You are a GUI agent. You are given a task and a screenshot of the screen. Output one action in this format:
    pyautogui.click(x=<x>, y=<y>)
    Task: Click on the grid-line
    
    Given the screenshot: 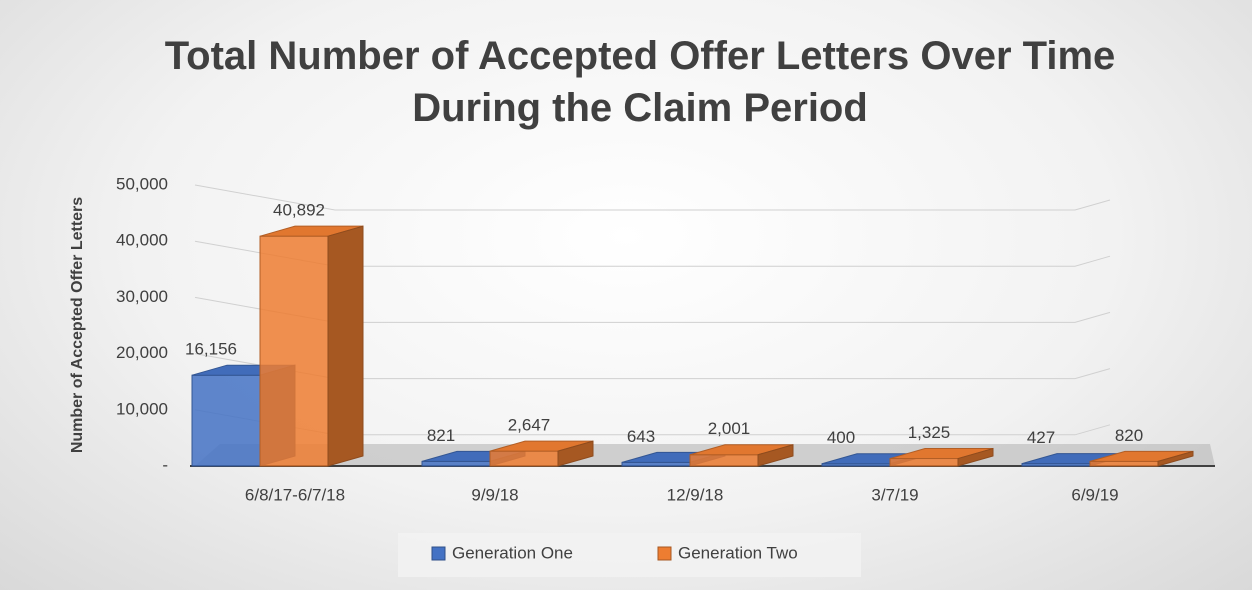 What is the action you would take?
    pyautogui.click(x=652, y=197)
    